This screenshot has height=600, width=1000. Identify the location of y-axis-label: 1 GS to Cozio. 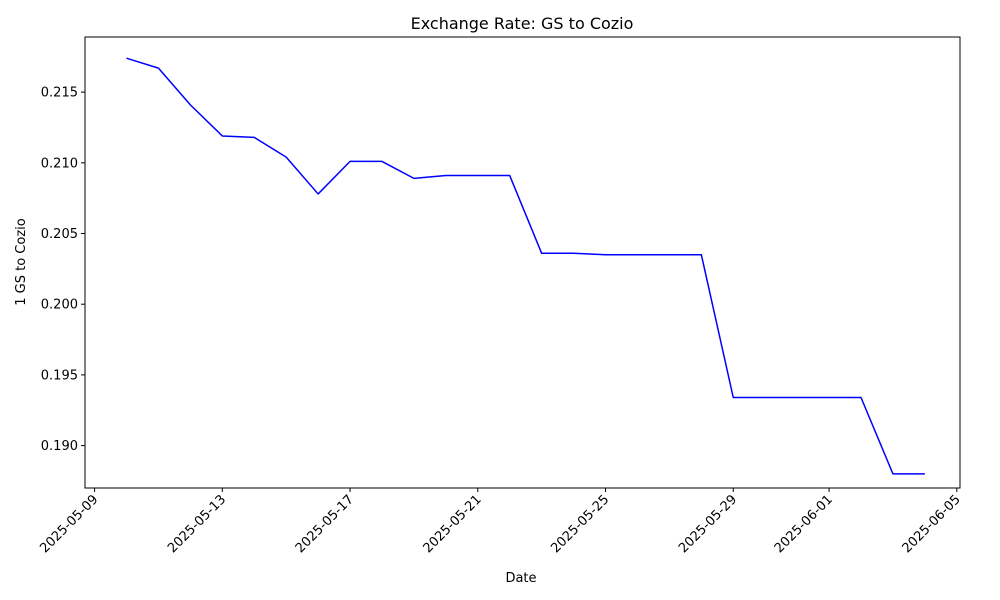
(21, 262).